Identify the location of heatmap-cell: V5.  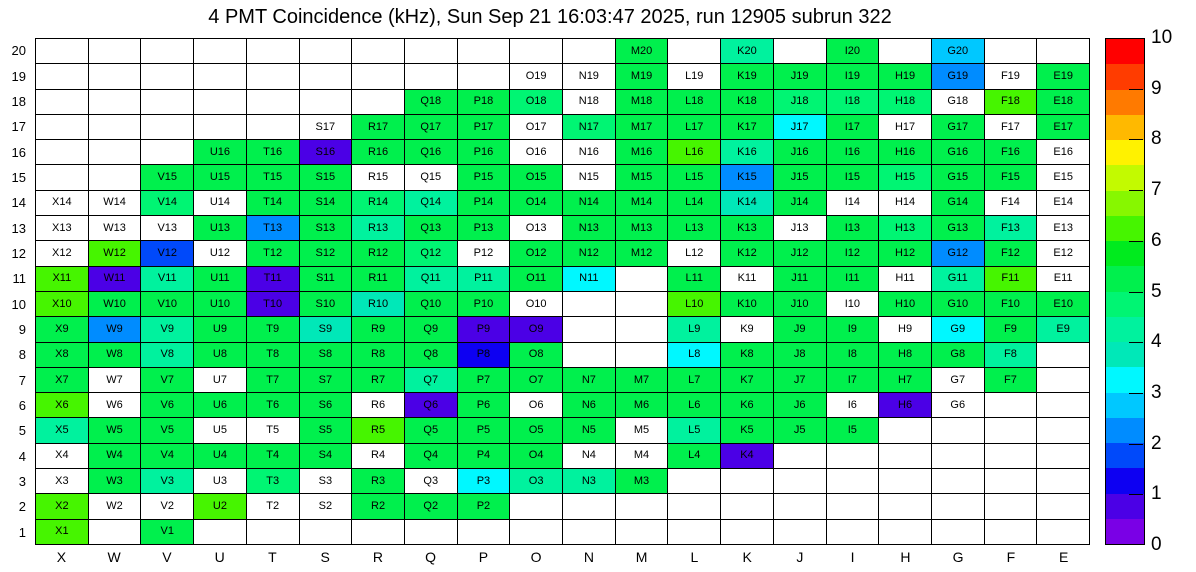
(167, 430).